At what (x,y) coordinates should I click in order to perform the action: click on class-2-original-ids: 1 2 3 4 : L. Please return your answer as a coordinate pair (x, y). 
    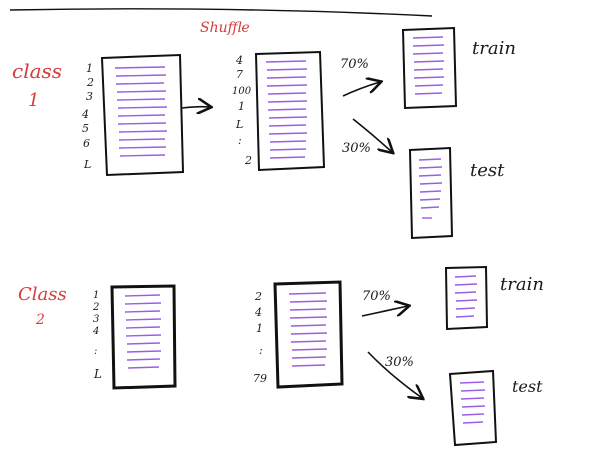
    Looking at the image, I should click on (97, 335).